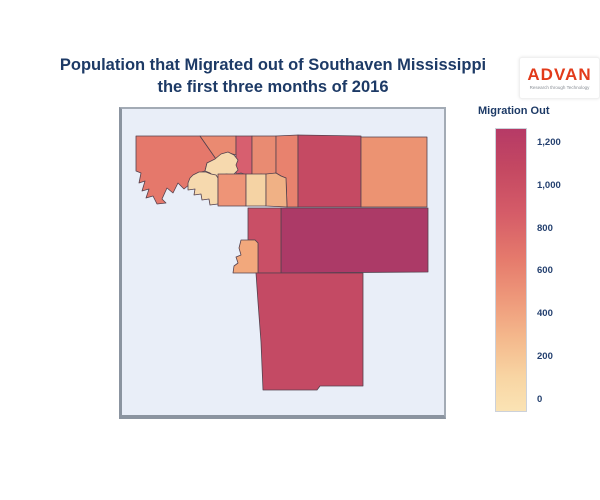 The height and width of the screenshot is (500, 600). What do you see at coordinates (354, 240) in the screenshot?
I see `map-region-magenta-rectangle` at bounding box center [354, 240].